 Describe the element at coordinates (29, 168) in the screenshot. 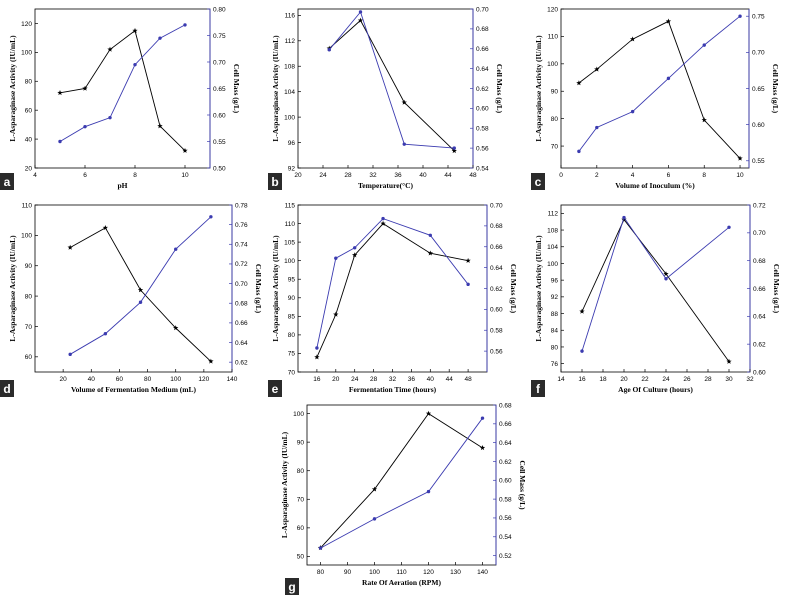

I see `y-tick-label: 20` at that location.